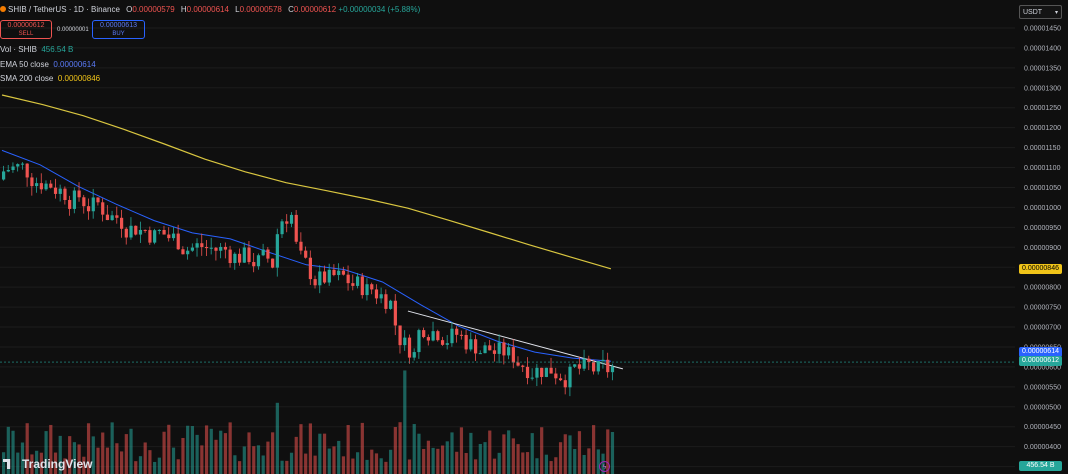  Describe the element at coordinates (515, 340) in the screenshot. I see `trendline` at that location.